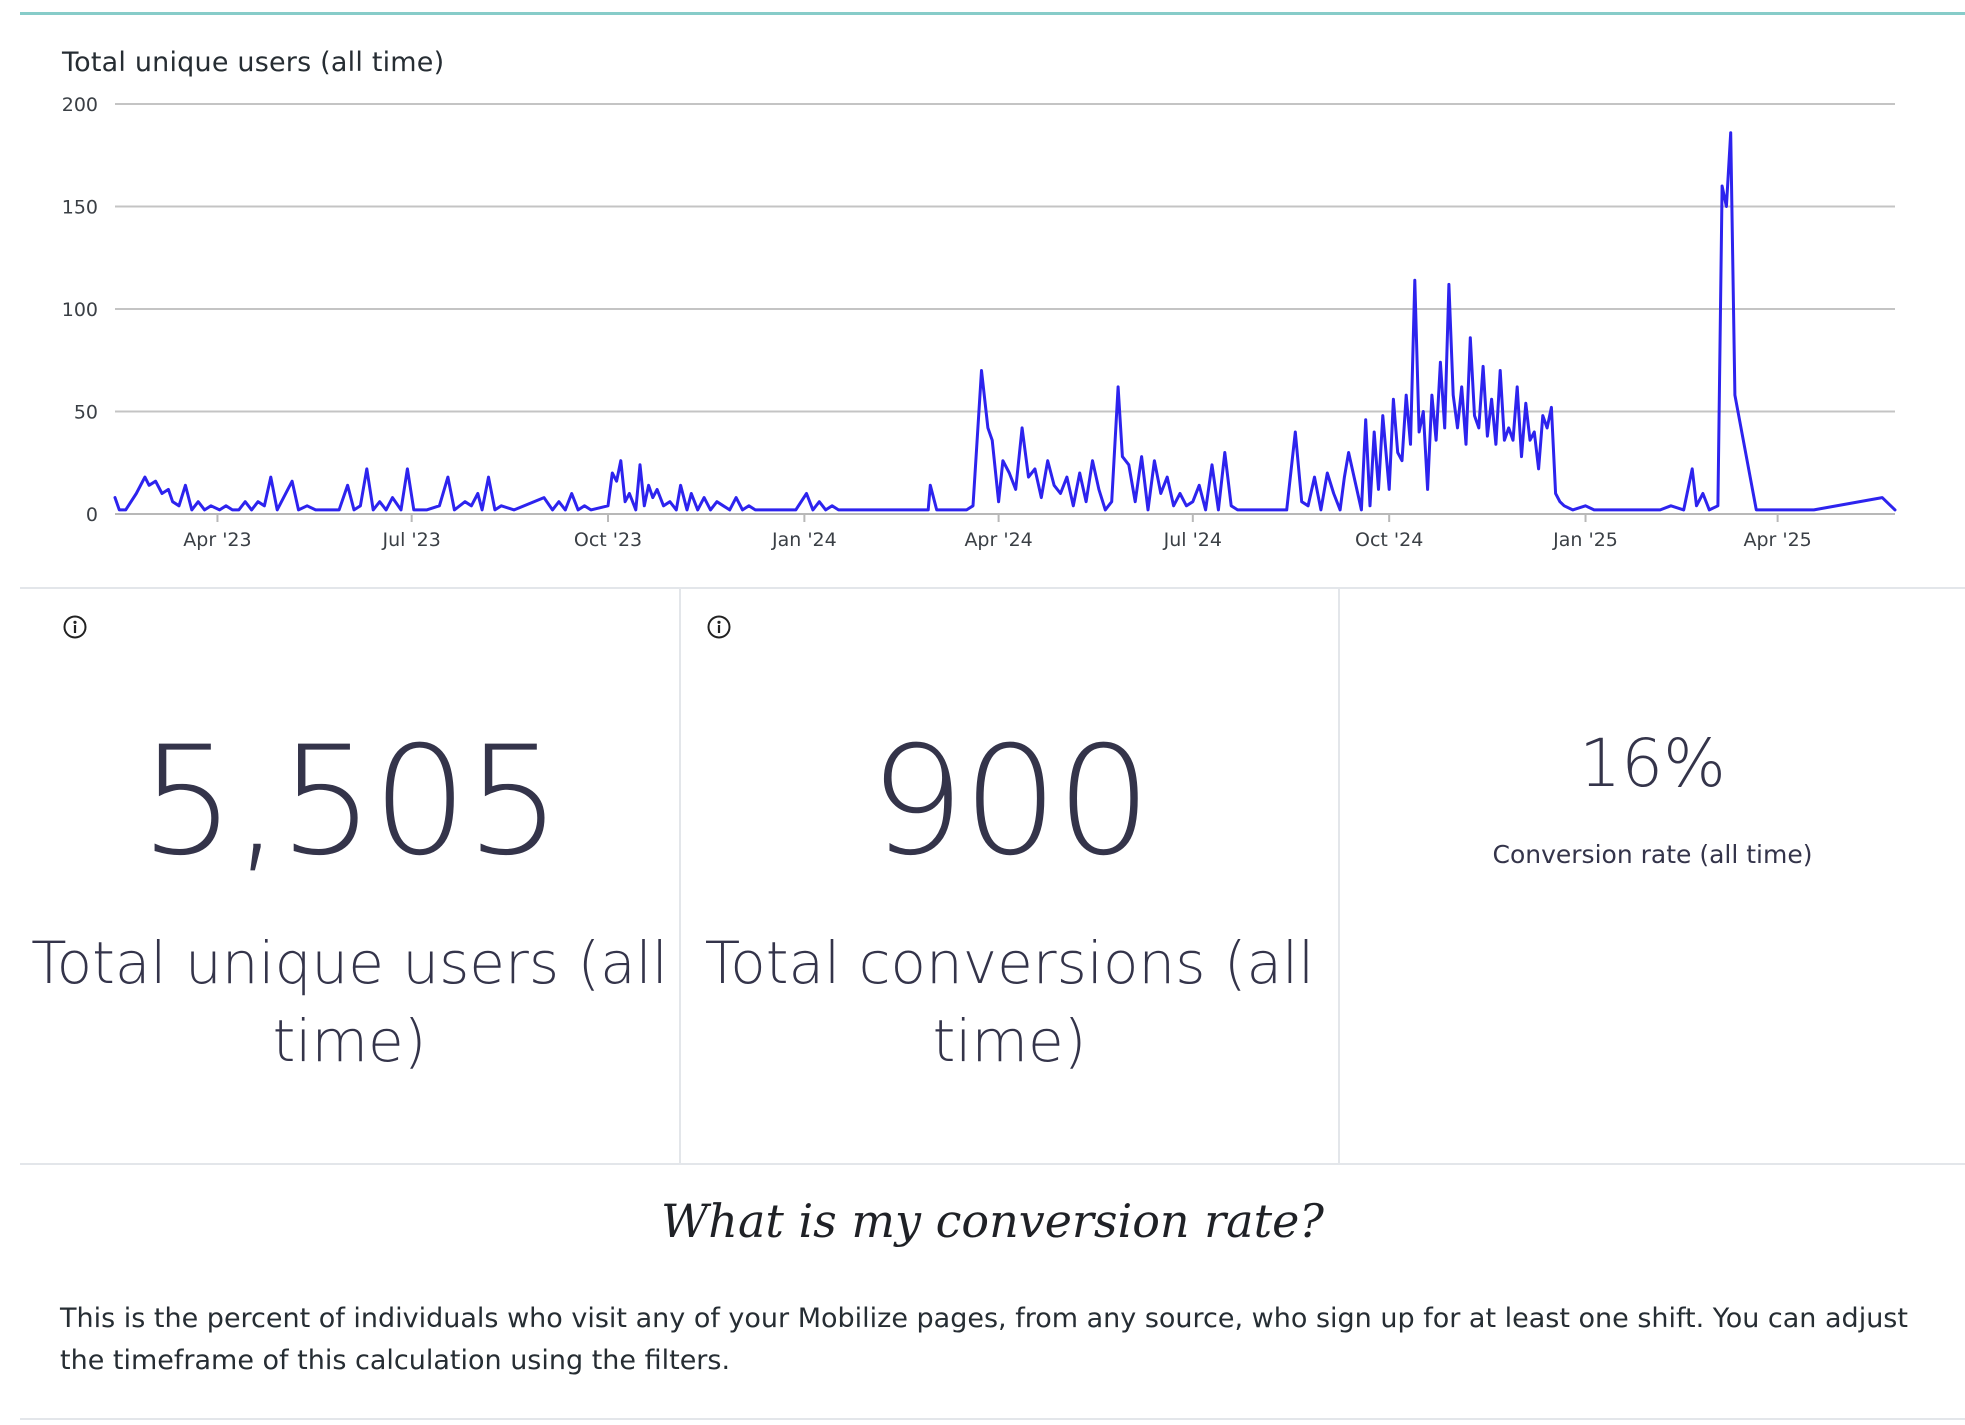 The width and height of the screenshot is (1965, 1425). Describe the element at coordinates (1652, 854) in the screenshot. I see `kpi-label: Conversion rate (all time)` at that location.